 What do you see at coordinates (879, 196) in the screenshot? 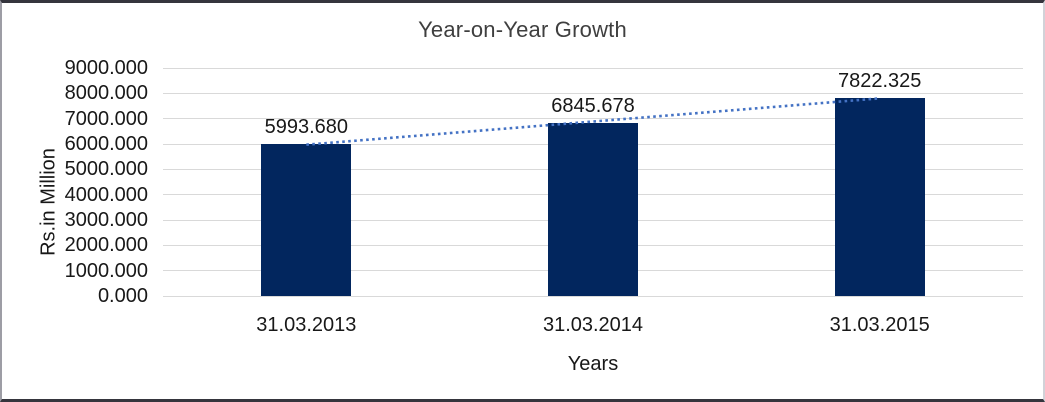
I see `bar-31.03.2015` at bounding box center [879, 196].